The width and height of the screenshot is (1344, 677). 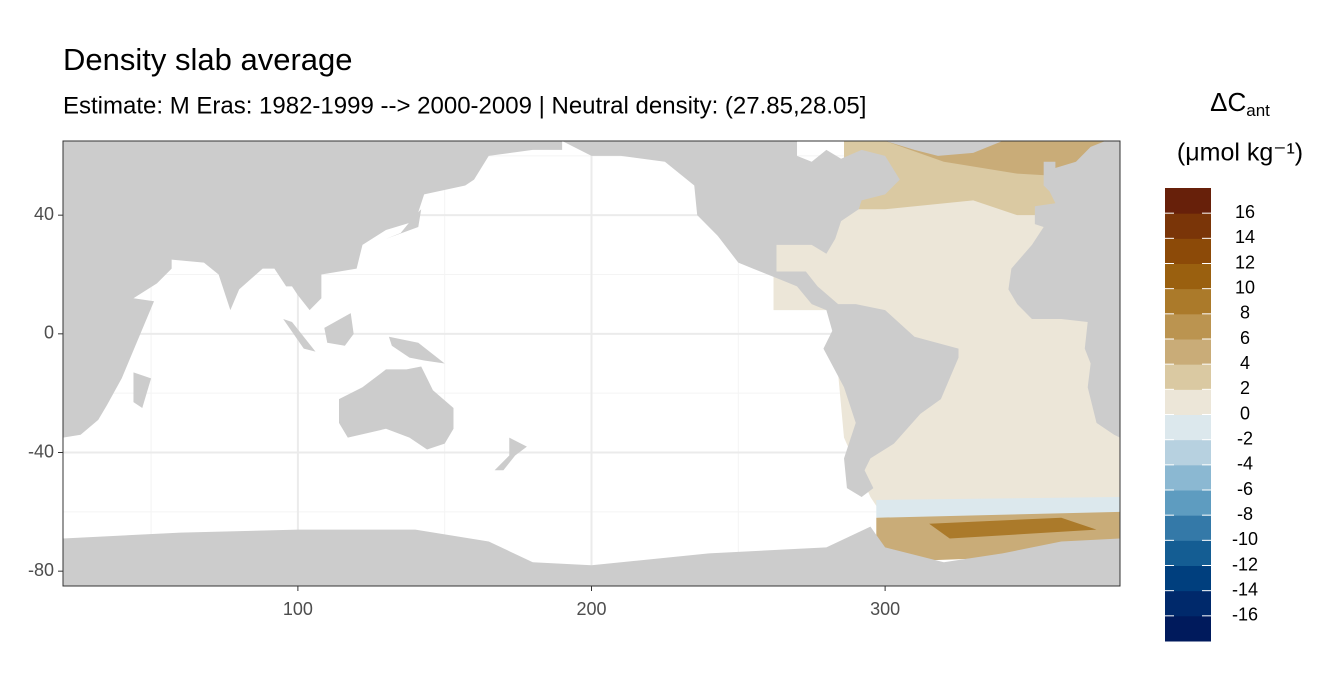 What do you see at coordinates (1245, 212) in the screenshot?
I see `legend-tick-label: 16` at bounding box center [1245, 212].